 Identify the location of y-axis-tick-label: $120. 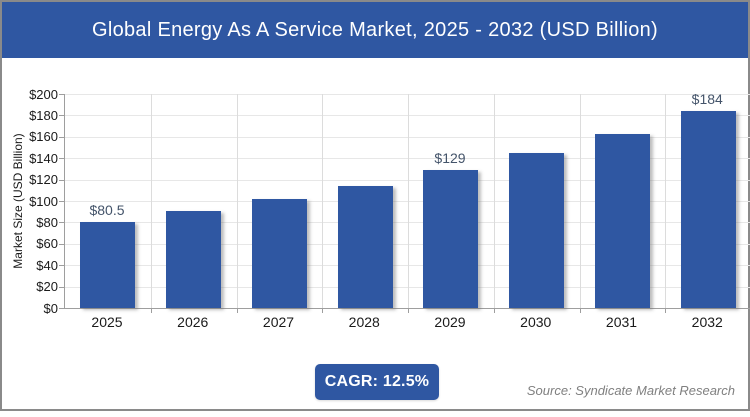
(43, 180).